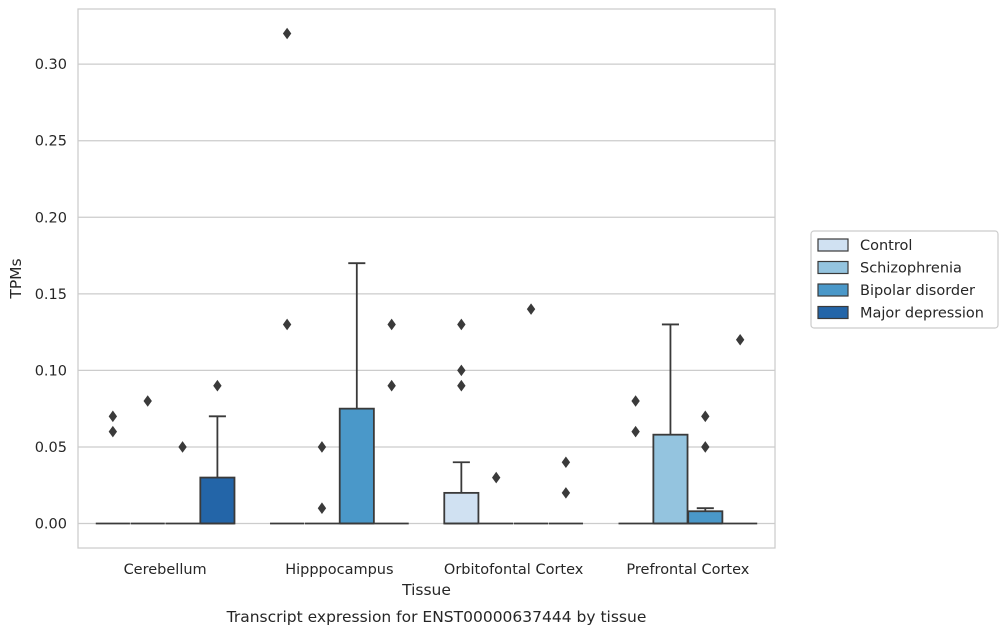 The width and height of the screenshot is (1007, 634). What do you see at coordinates (51, 371) in the screenshot?
I see `y-tick-label: 0.10` at bounding box center [51, 371].